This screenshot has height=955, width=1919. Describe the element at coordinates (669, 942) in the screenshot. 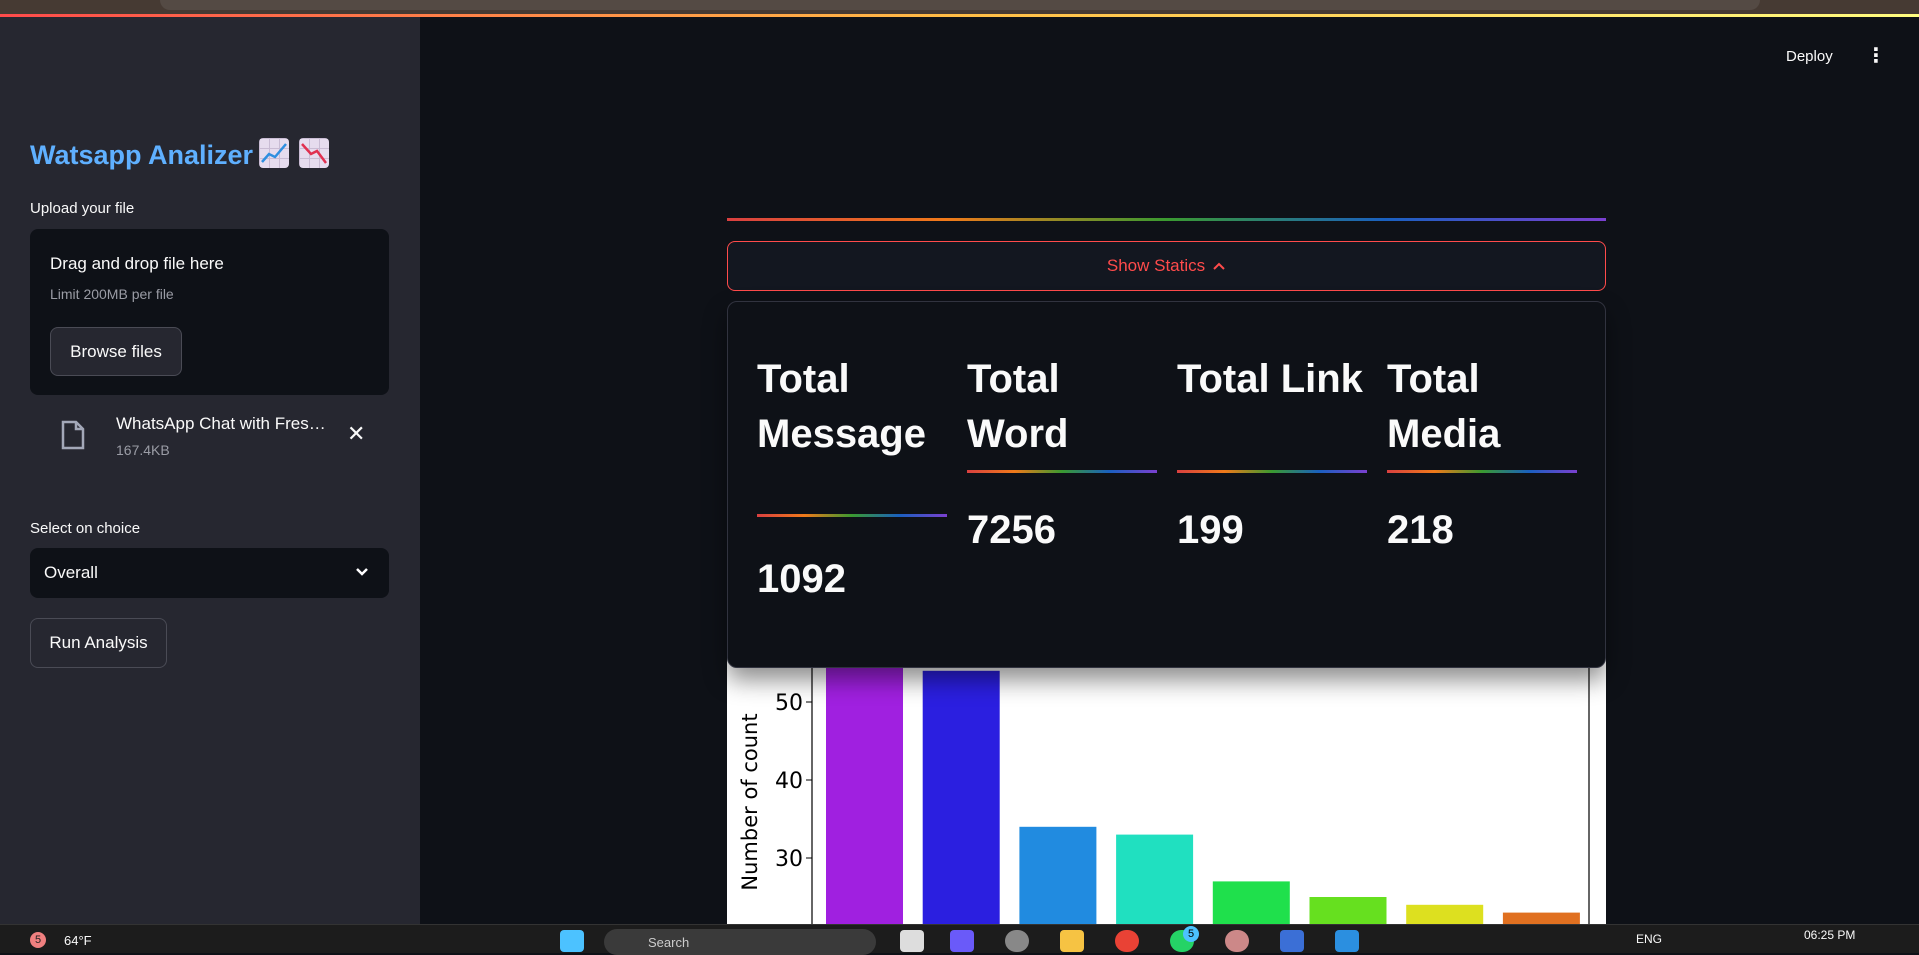

I see `search-placeholder: Search` at that location.